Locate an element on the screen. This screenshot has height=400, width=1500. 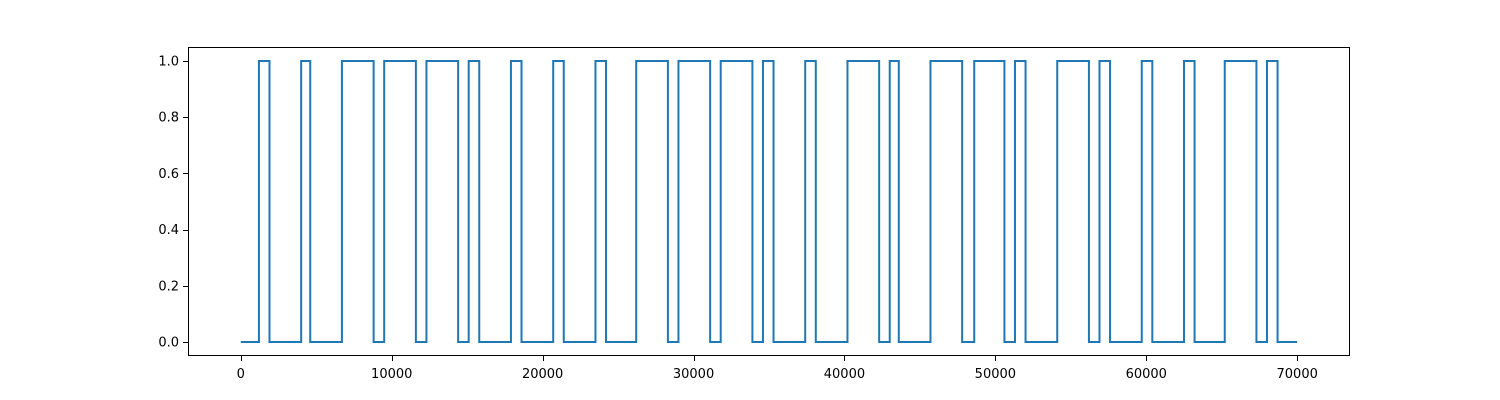
y-axis: 0.0 0.2 0.4 0.6 0.8 1.0 is located at coordinates (173, 202).